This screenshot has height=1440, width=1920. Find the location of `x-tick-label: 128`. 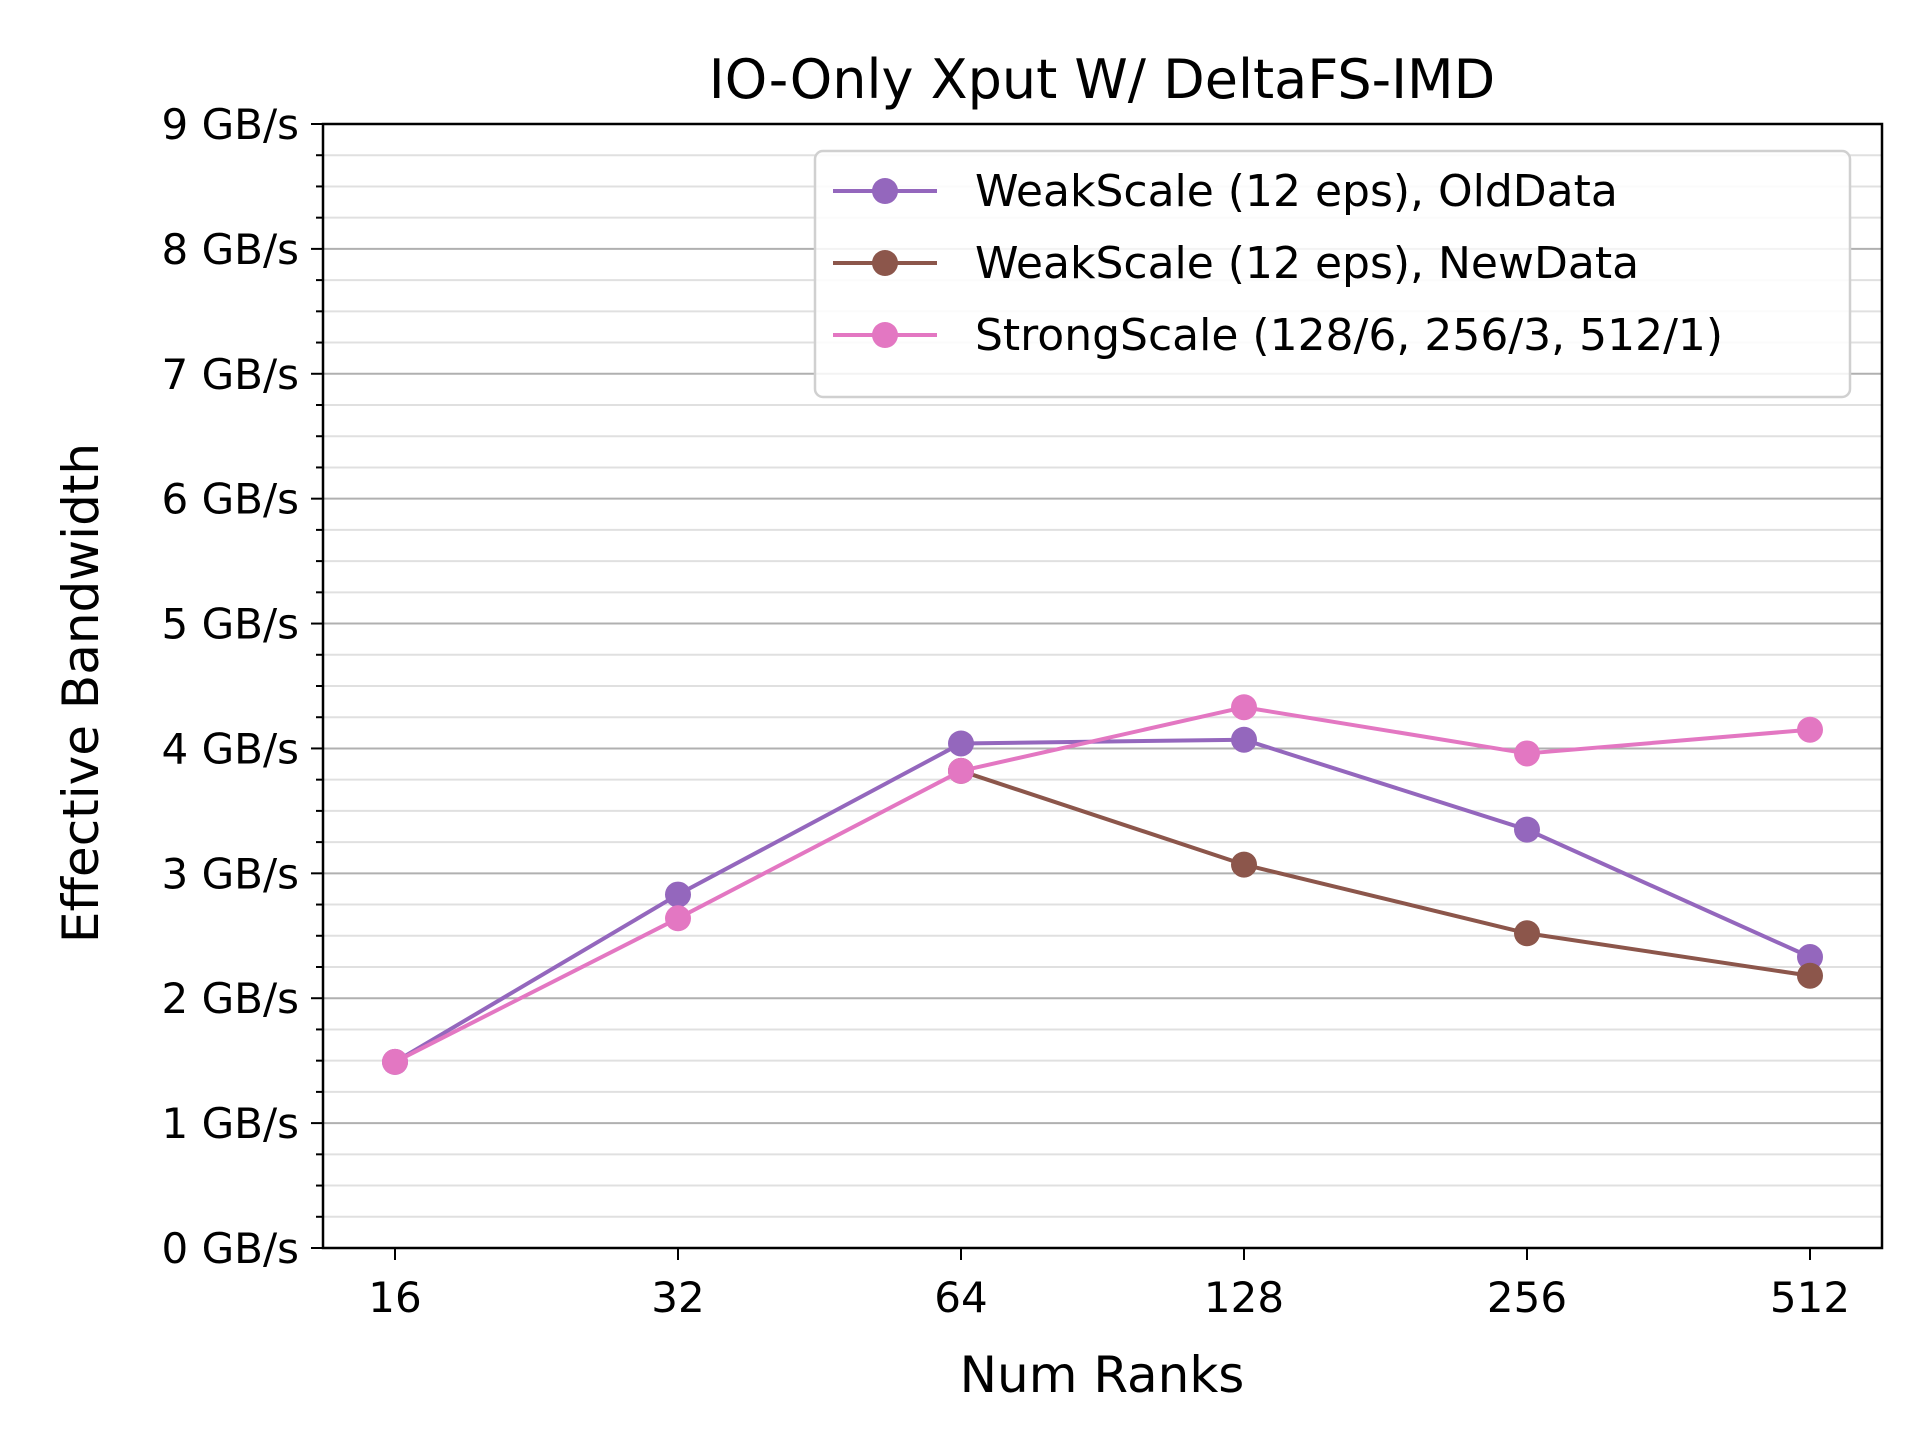

x-tick-label: 128 is located at coordinates (1244, 1297).